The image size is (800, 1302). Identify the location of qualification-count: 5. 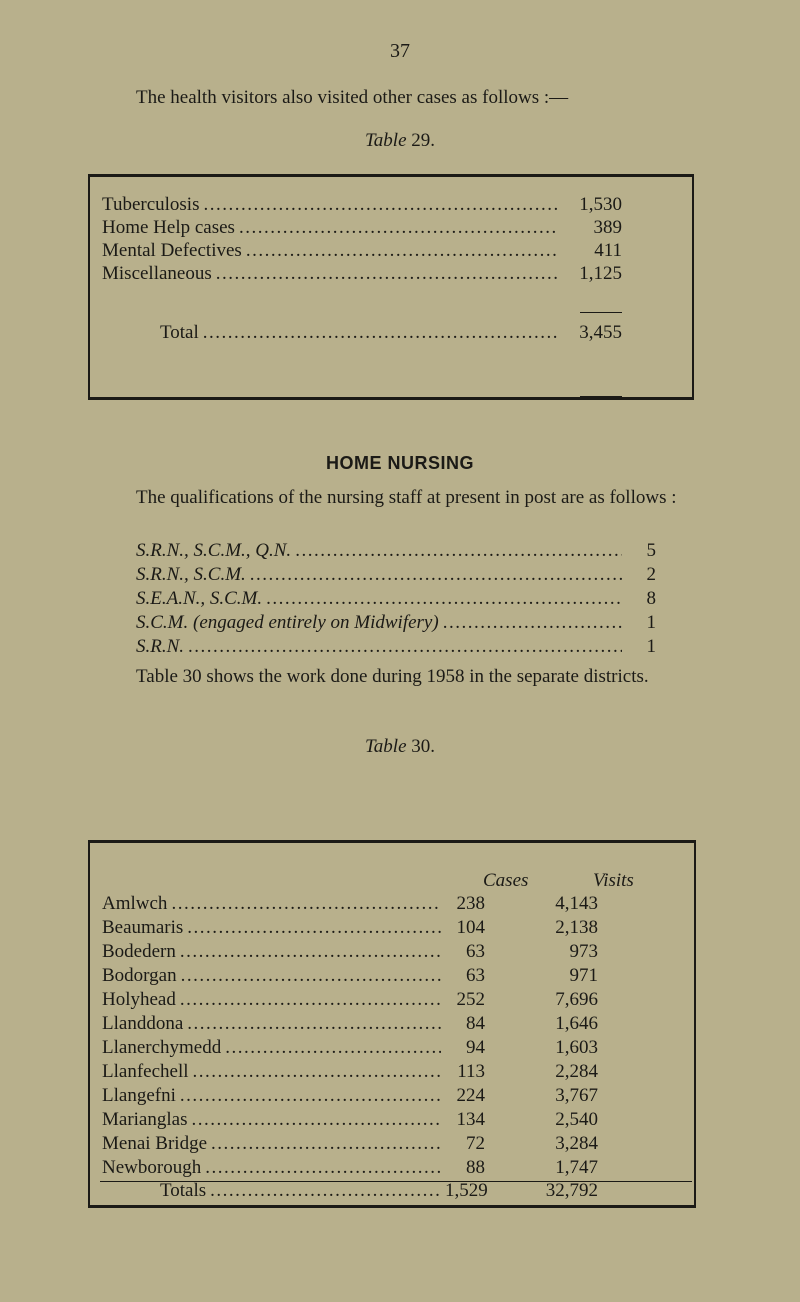
(651, 550).